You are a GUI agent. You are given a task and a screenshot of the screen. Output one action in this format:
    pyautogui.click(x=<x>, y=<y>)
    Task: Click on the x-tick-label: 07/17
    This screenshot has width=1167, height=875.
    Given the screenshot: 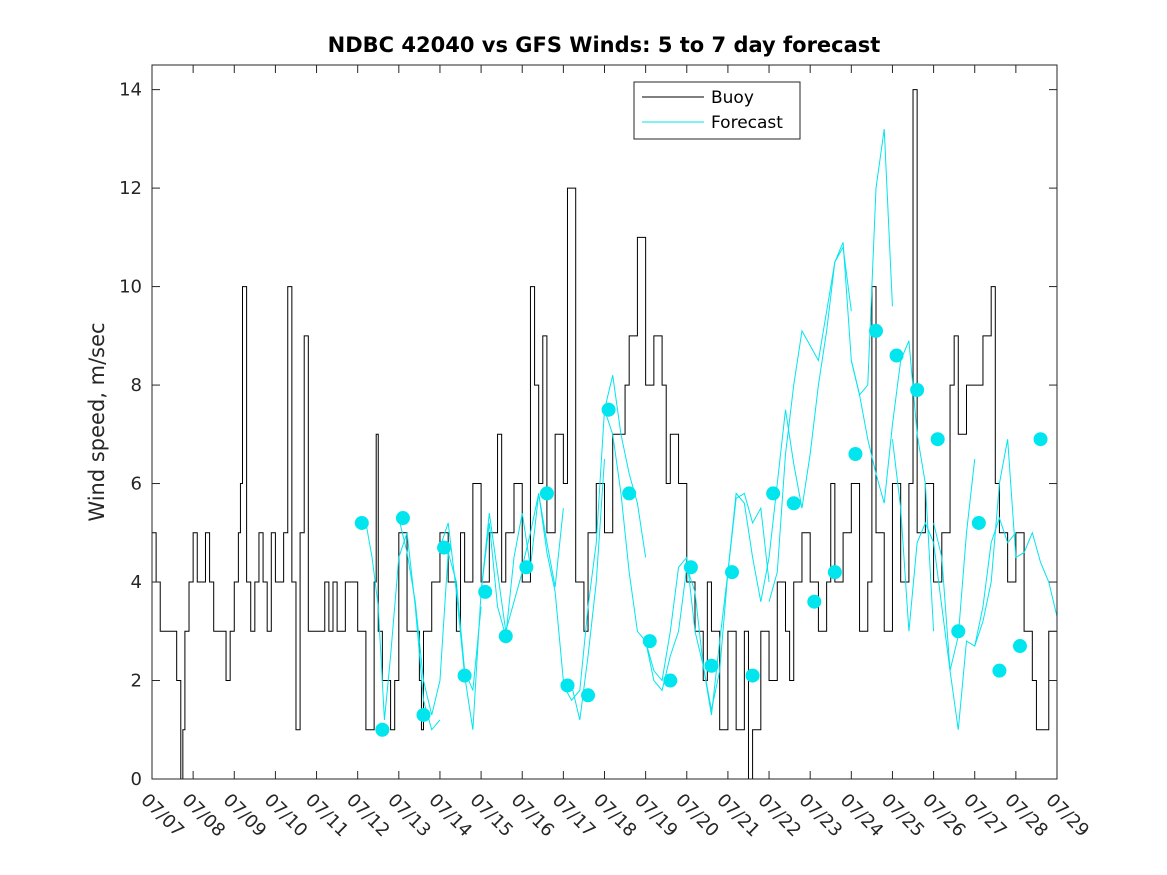 What is the action you would take?
    pyautogui.click(x=574, y=816)
    